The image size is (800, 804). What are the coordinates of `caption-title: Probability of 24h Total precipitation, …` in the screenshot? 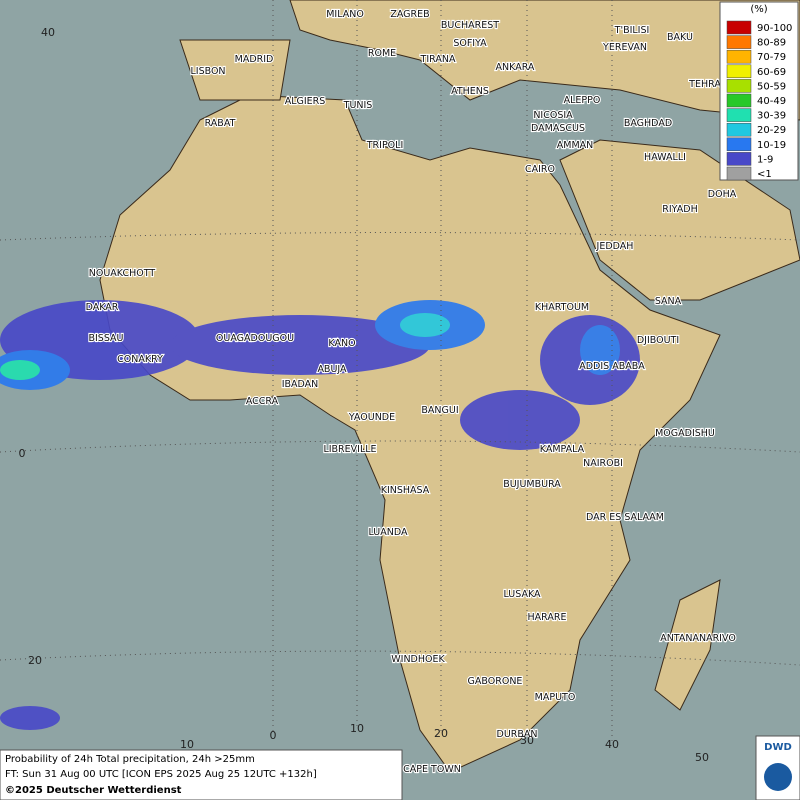 It's located at (130, 759).